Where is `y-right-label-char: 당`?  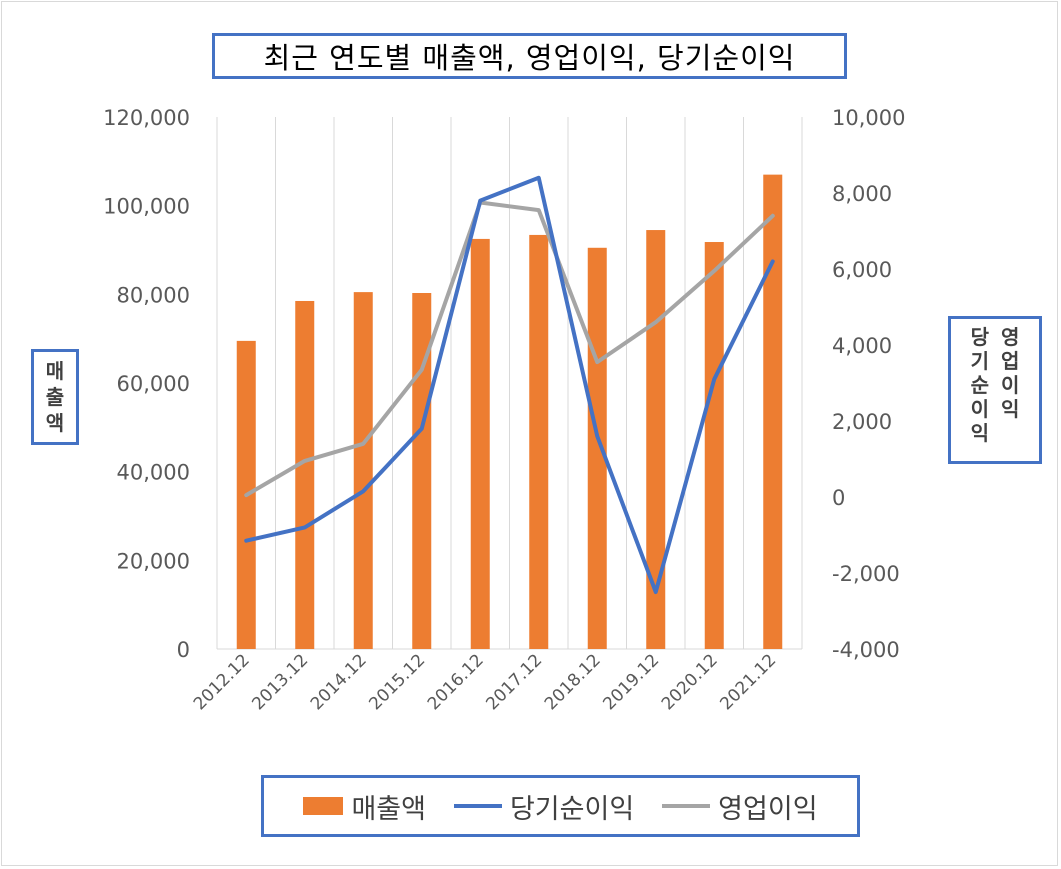 y-right-label-char: 당 is located at coordinates (979, 337).